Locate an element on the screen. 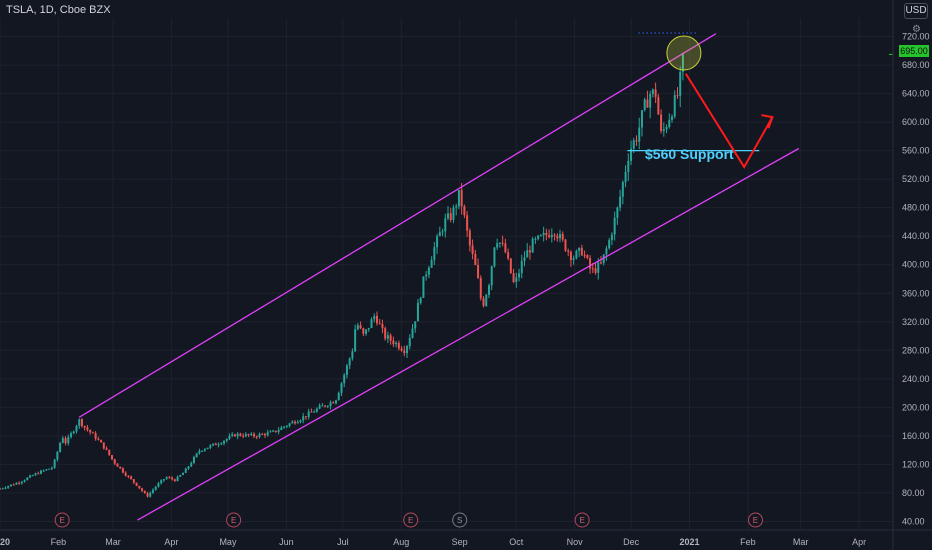 The height and width of the screenshot is (550, 932). event-marker-label: S is located at coordinates (459, 520).